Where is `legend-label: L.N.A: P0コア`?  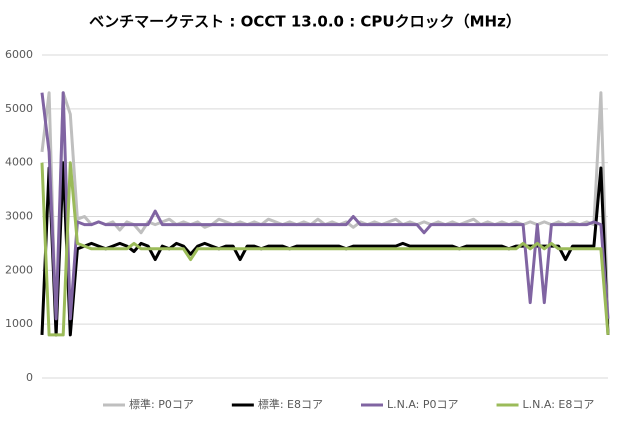 legend-label: L.N.A: P0コア is located at coordinates (423, 404).